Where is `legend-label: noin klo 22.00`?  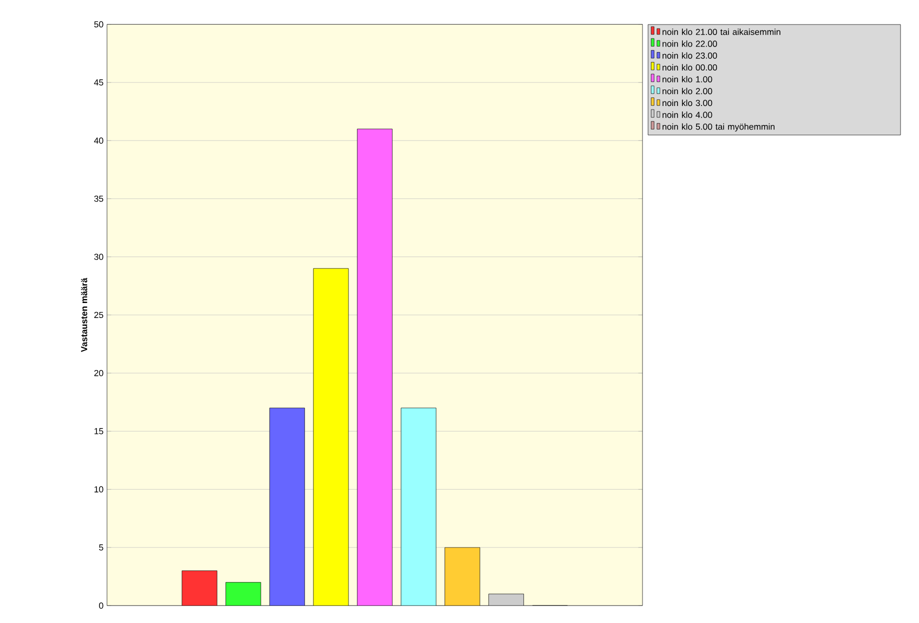 legend-label: noin klo 22.00 is located at coordinates (689, 43).